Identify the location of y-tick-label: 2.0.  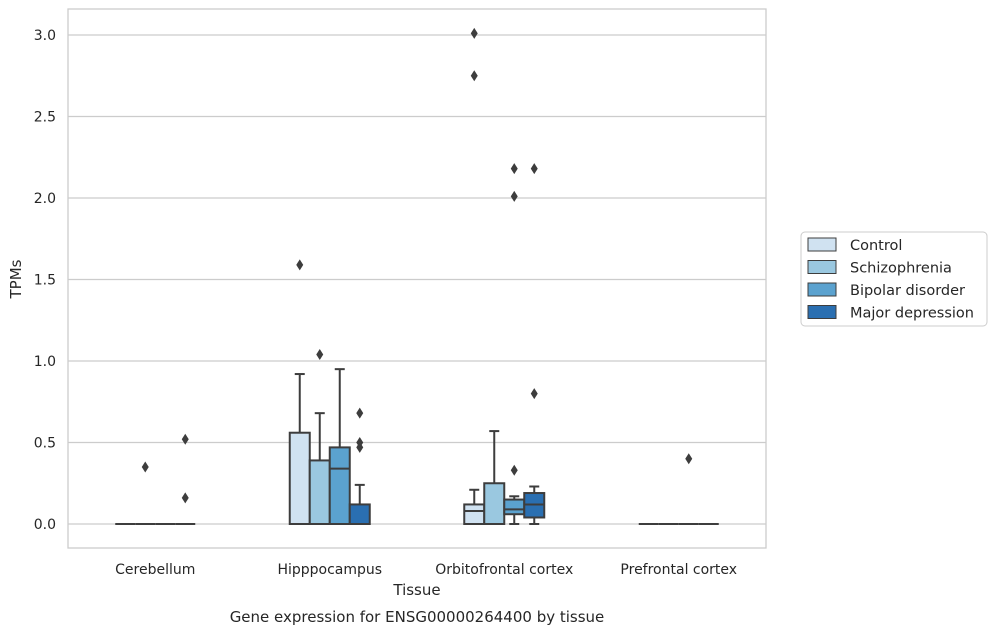
(45, 199).